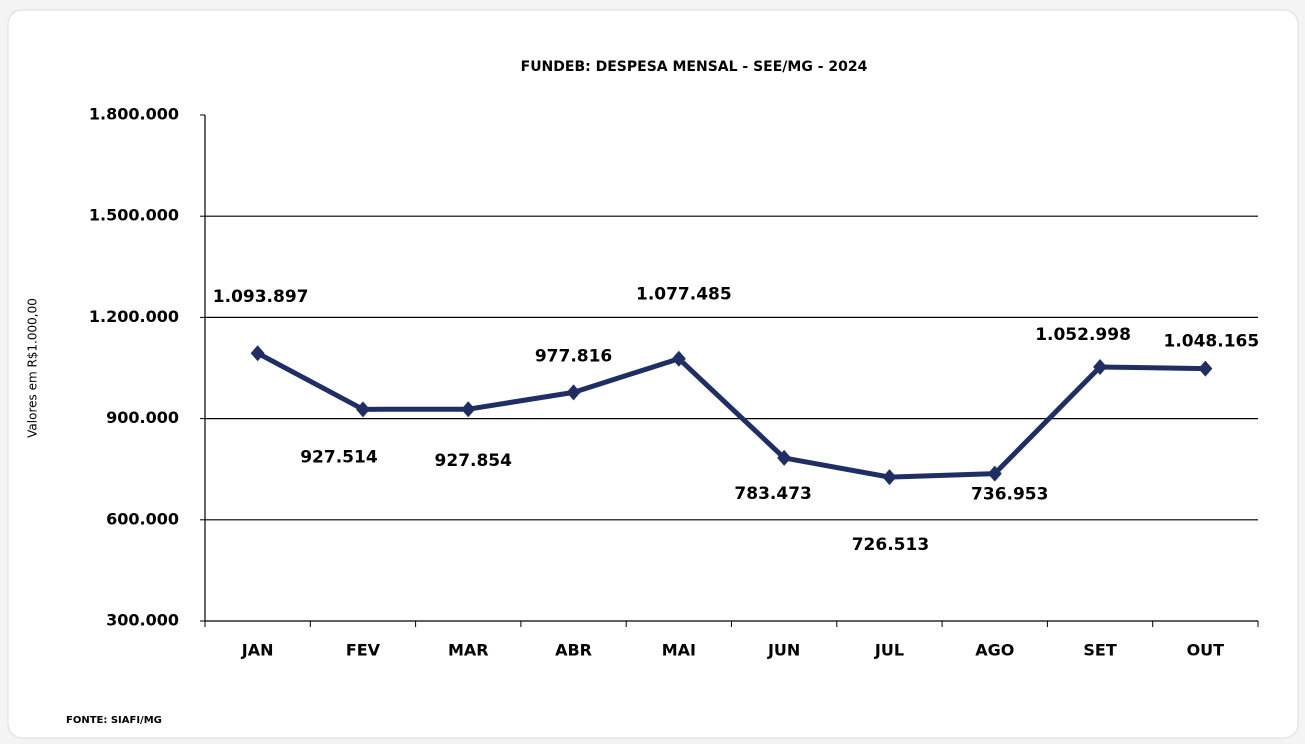  I want to click on x-tick-label: SET, so click(1099, 650).